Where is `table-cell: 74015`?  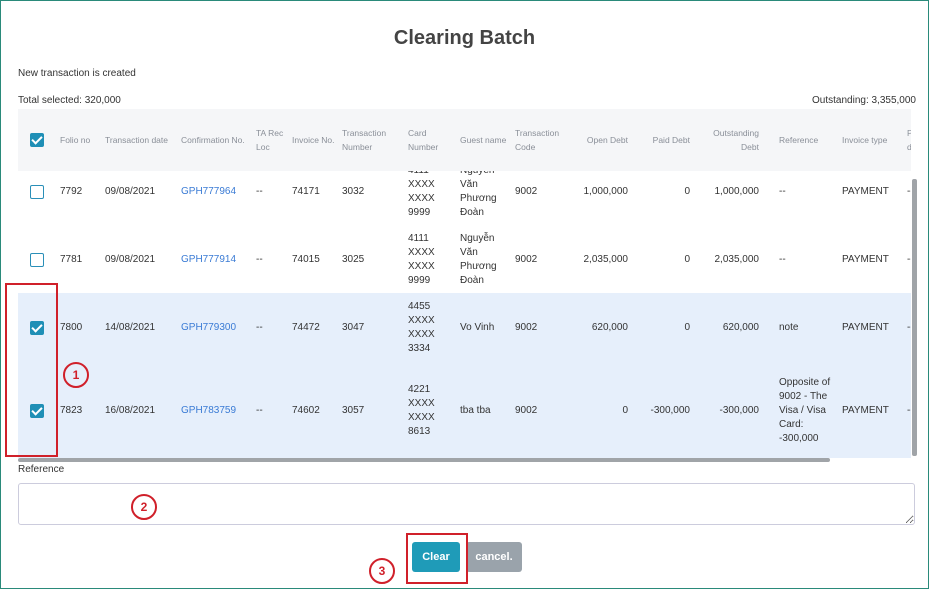
table-cell: 74015 is located at coordinates (314, 259).